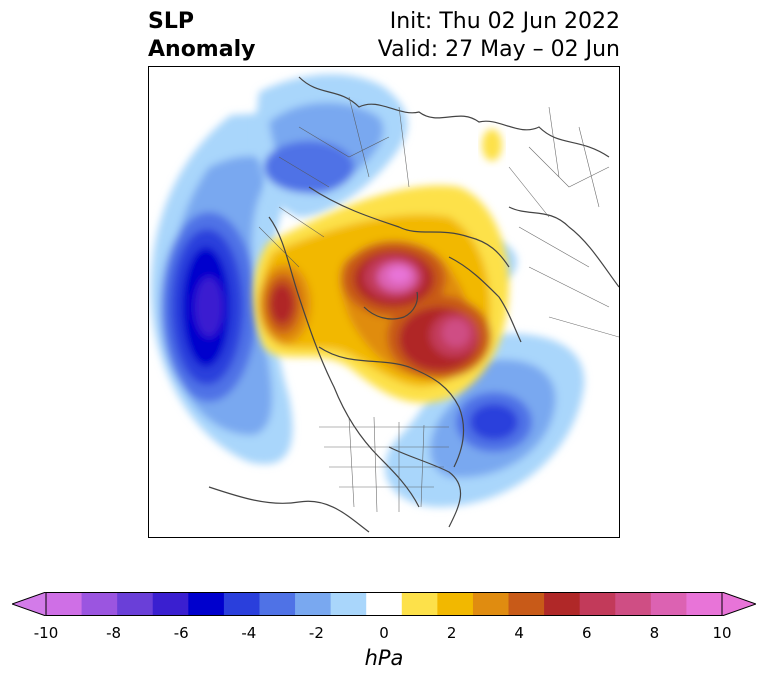  I want to click on positive-anomaly-siberia, so click(492, 145).